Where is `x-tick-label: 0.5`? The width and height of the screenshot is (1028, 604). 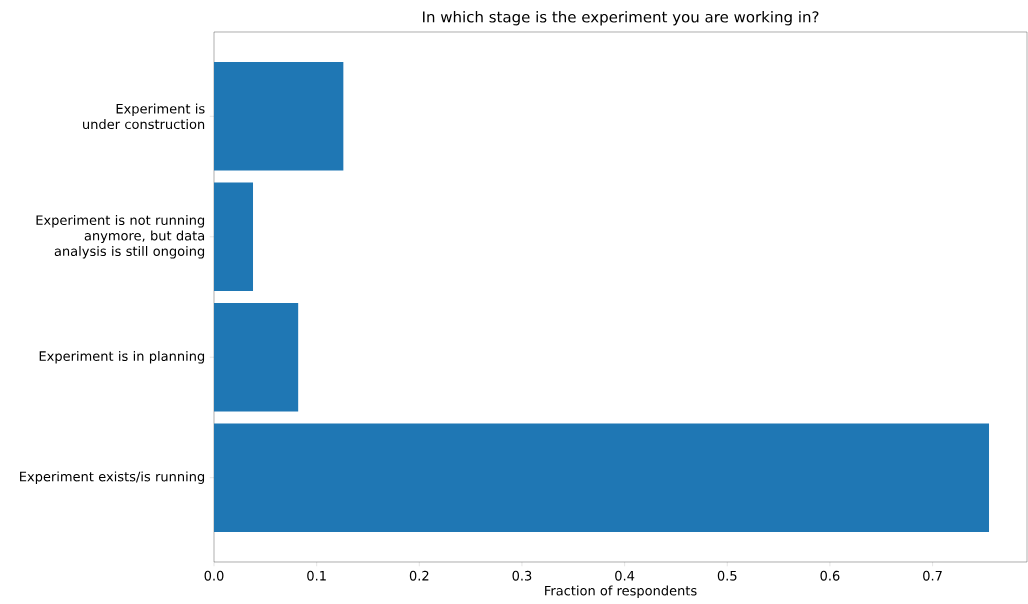
x-tick-label: 0.5 is located at coordinates (727, 575).